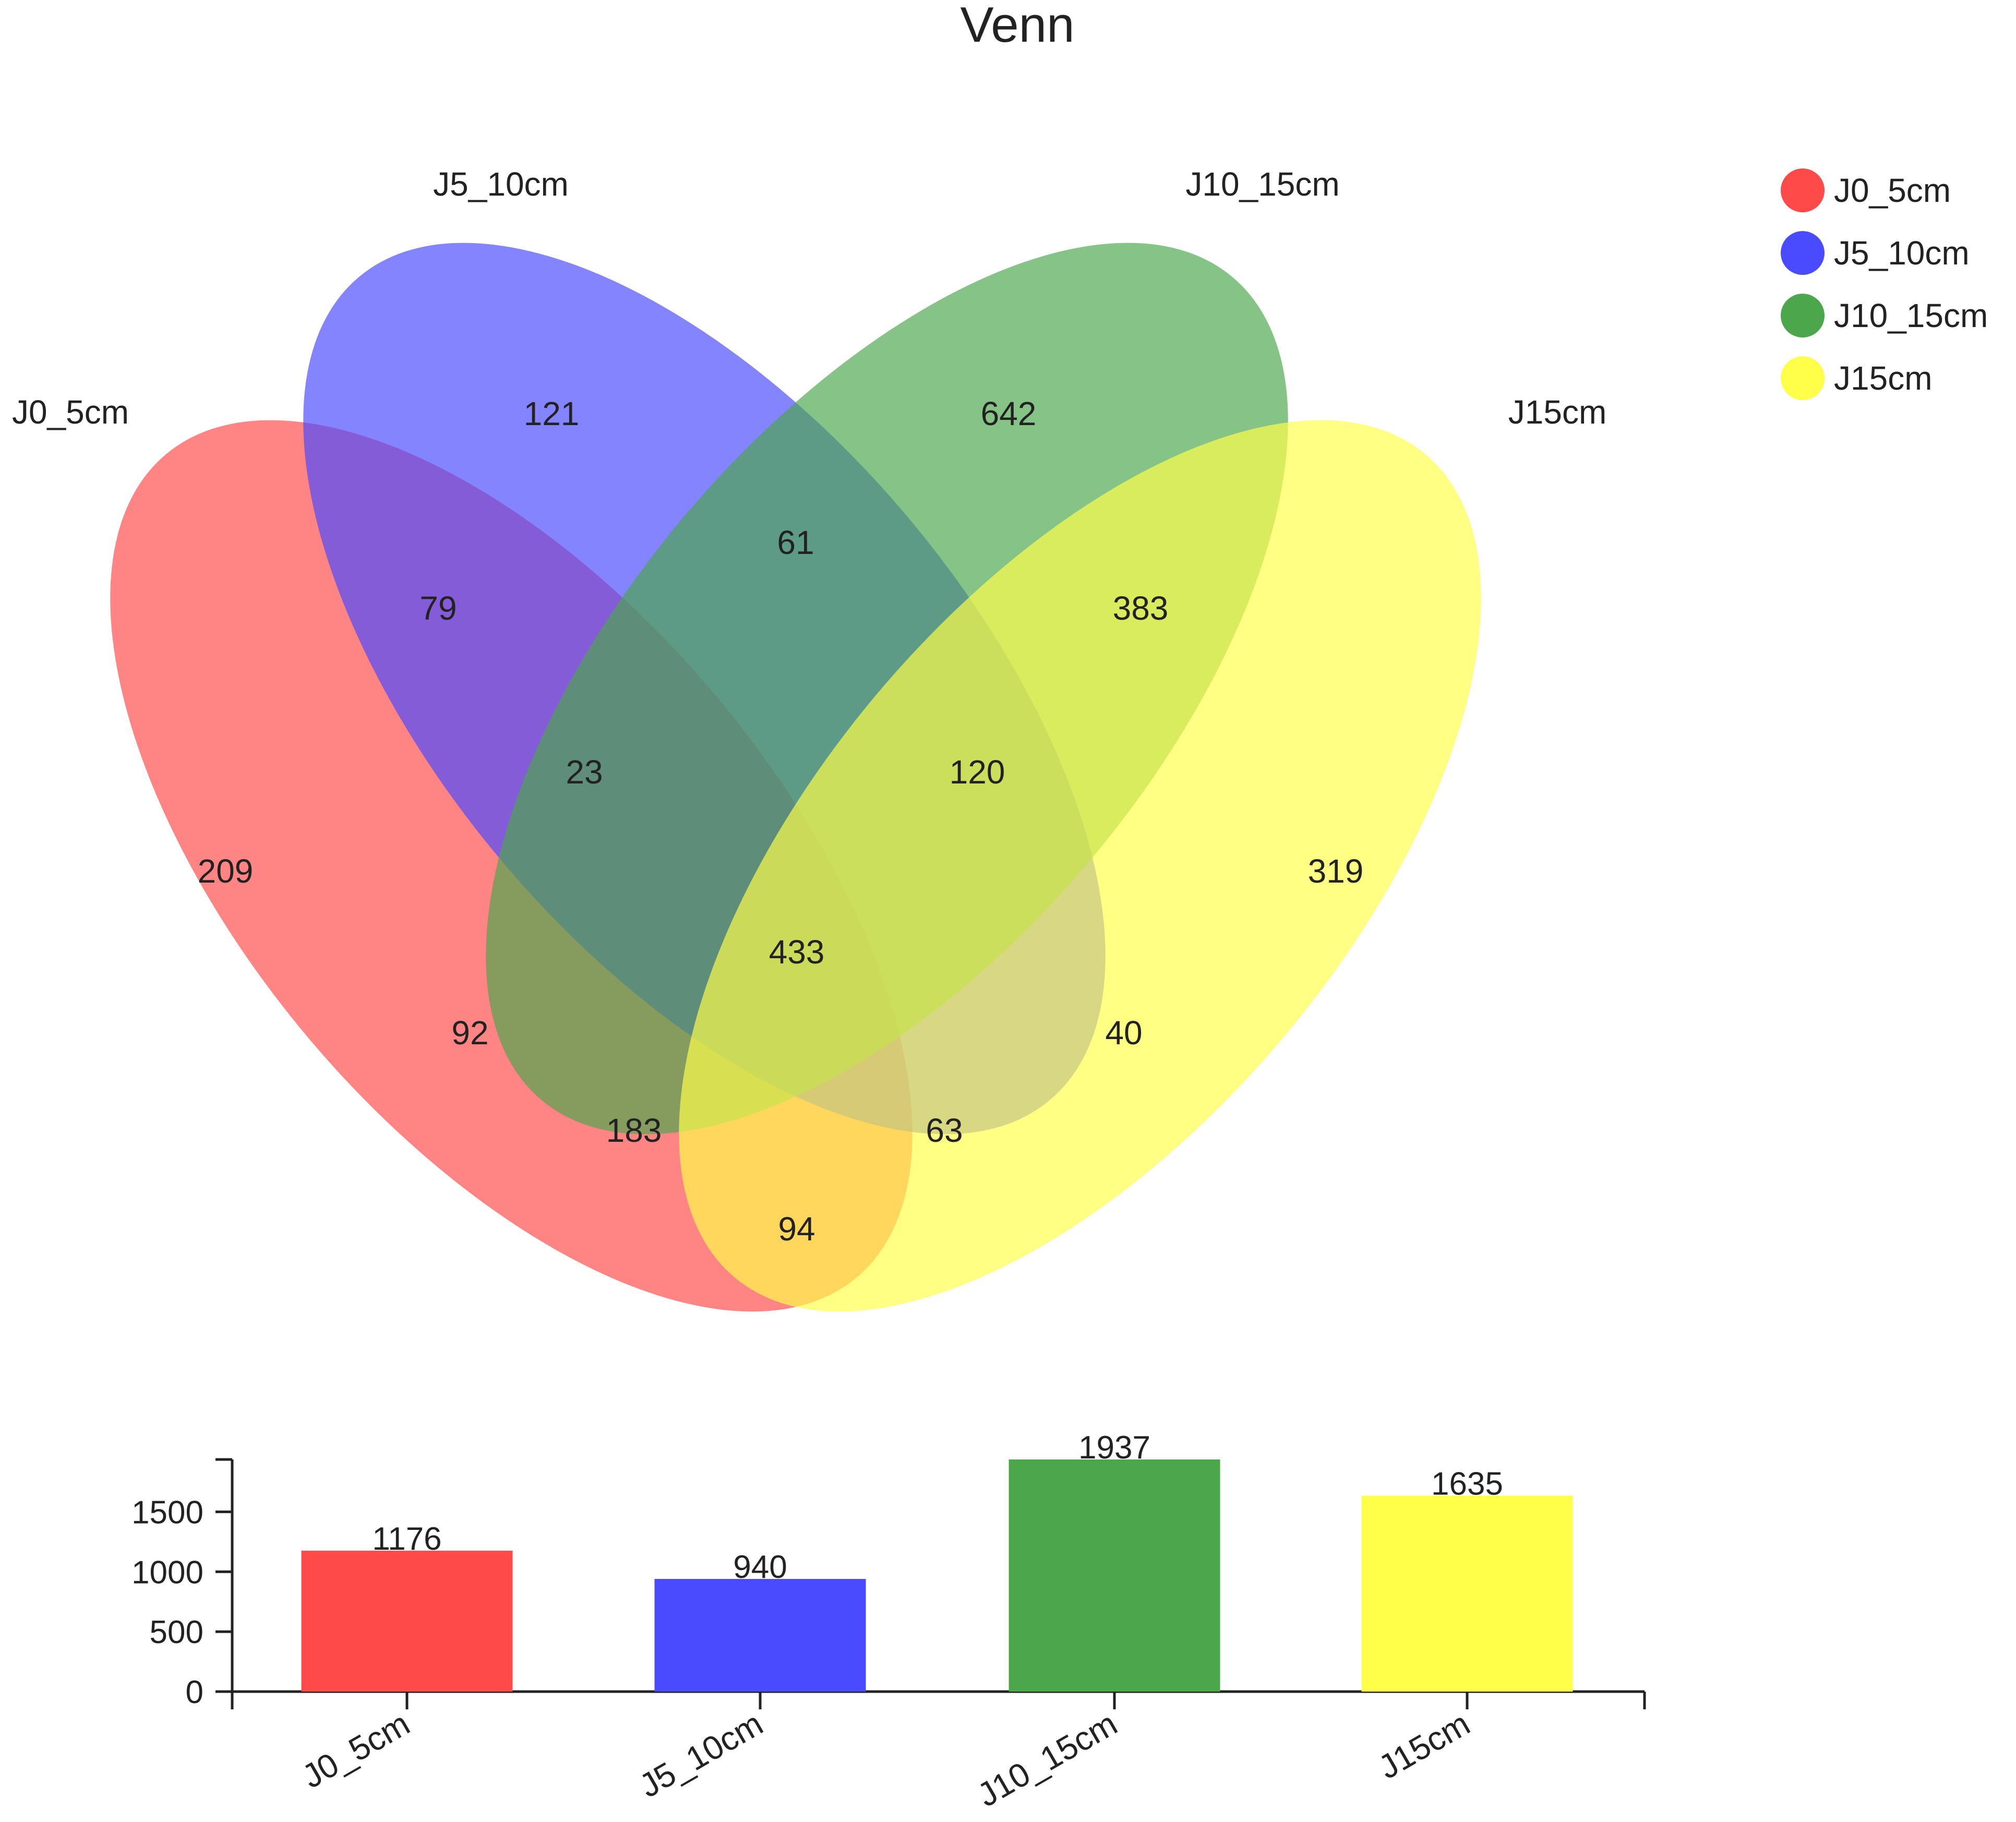 The height and width of the screenshot is (1822, 2016). Describe the element at coordinates (977, 772) in the screenshot. I see `region-value: 120` at that location.